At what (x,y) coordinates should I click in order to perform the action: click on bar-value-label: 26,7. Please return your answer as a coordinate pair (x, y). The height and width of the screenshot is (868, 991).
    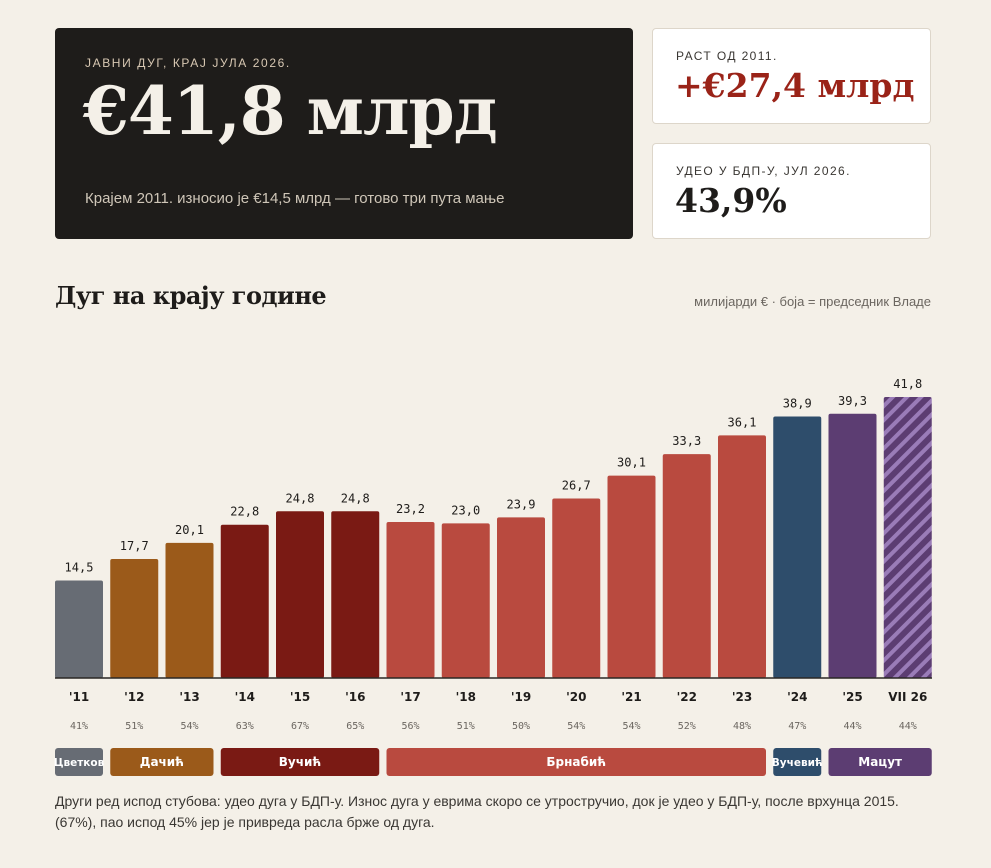
    Looking at the image, I should click on (576, 486).